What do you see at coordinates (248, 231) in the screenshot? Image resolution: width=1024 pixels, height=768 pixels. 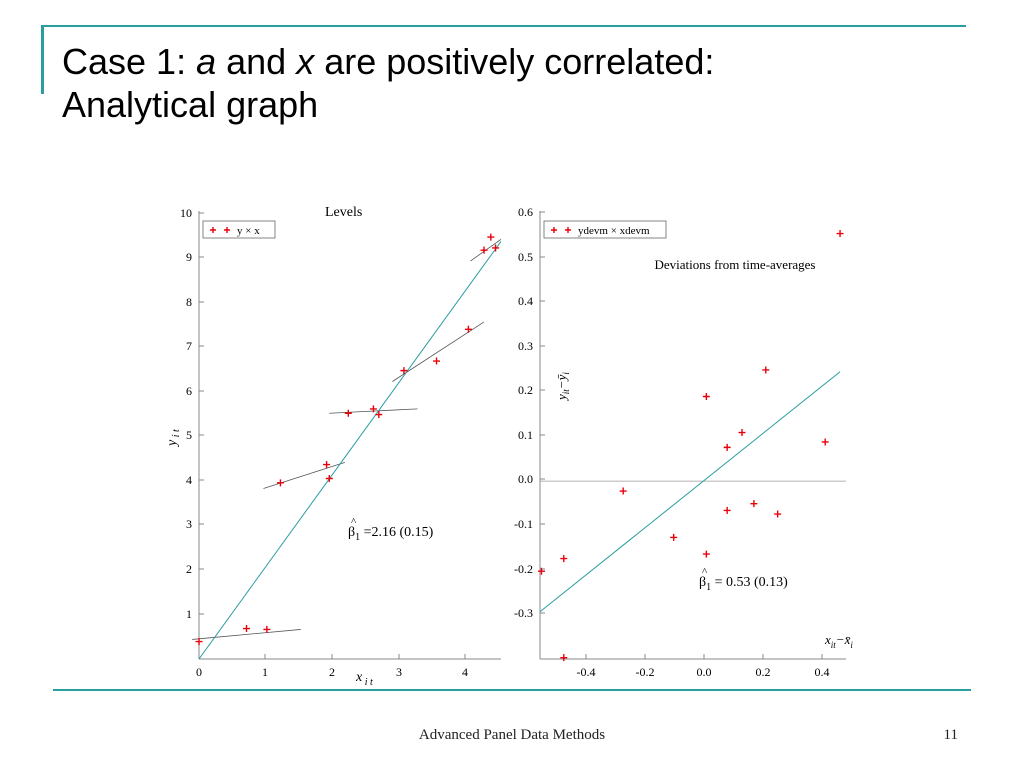 I see `legend-label: y × x` at bounding box center [248, 231].